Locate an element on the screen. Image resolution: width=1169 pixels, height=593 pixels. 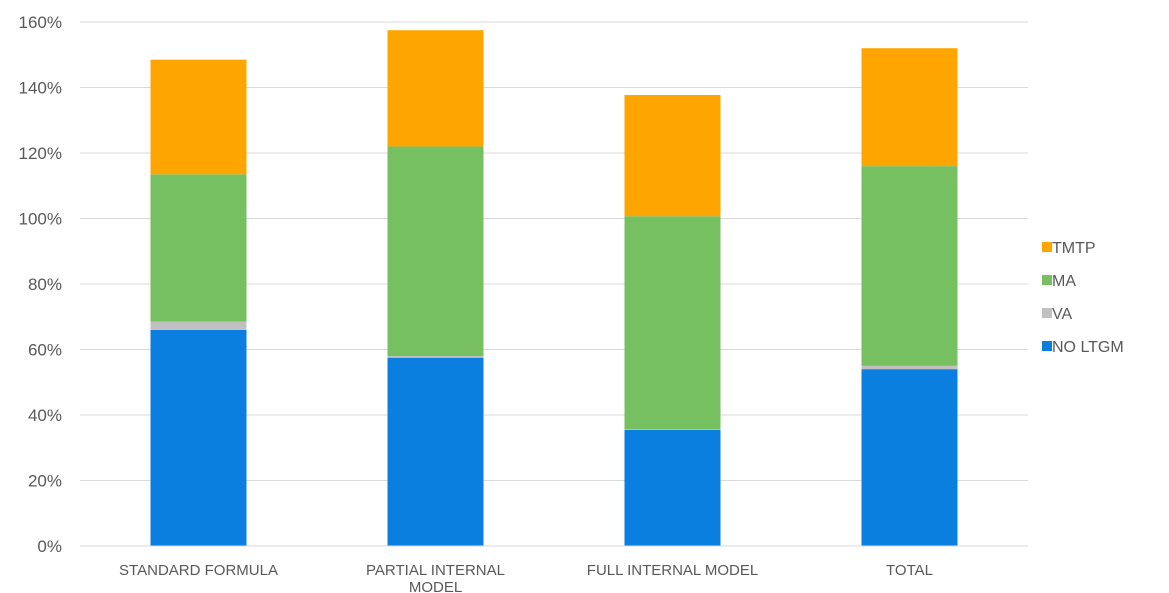
x-category-label: MODEL is located at coordinates (435, 586).